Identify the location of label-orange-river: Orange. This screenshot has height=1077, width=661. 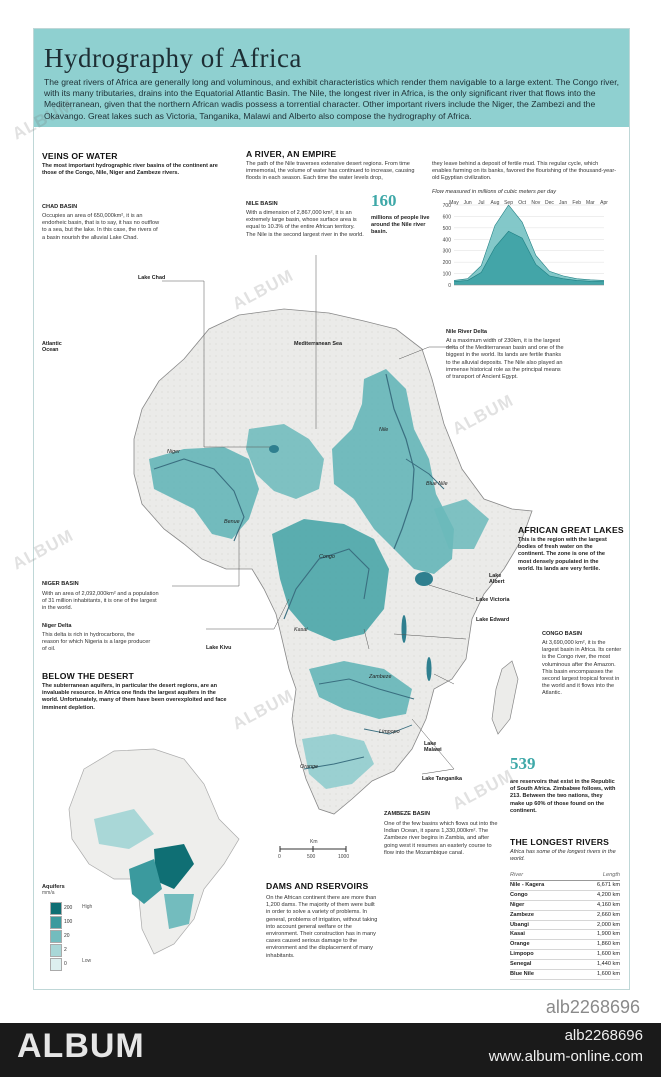
(309, 767).